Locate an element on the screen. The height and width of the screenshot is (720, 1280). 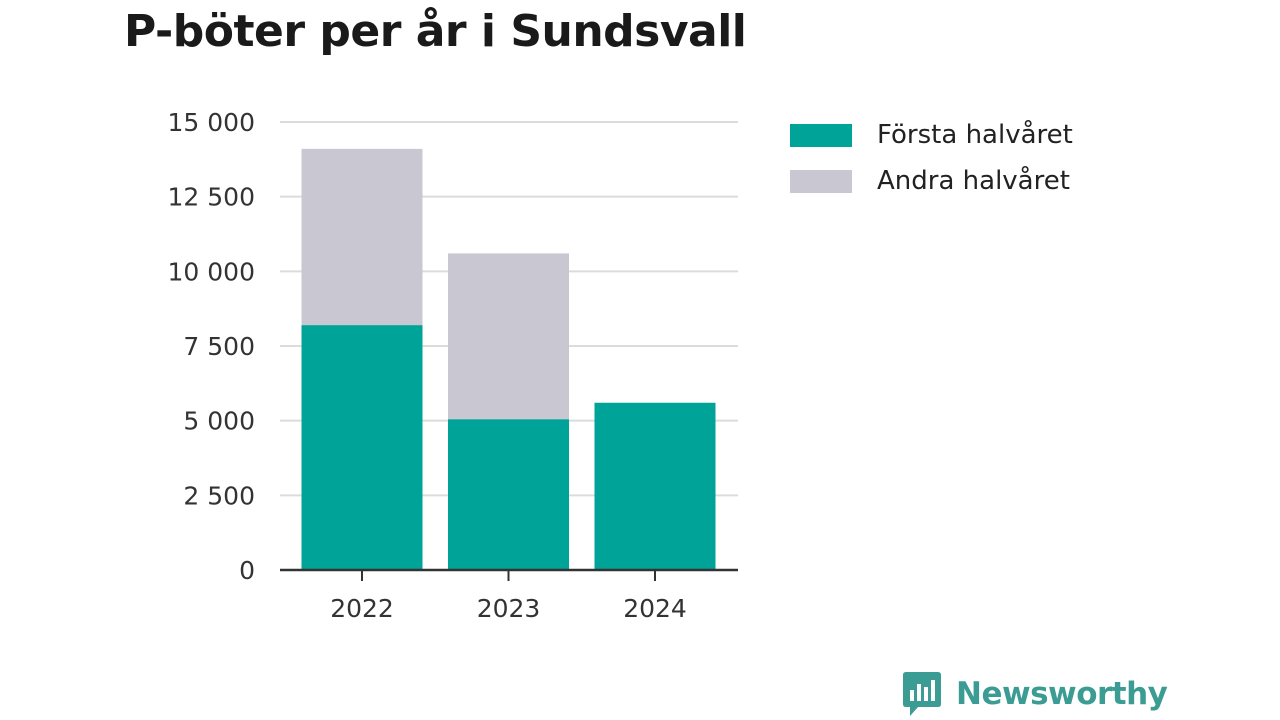
x-tick-label: 2022 is located at coordinates (362, 608).